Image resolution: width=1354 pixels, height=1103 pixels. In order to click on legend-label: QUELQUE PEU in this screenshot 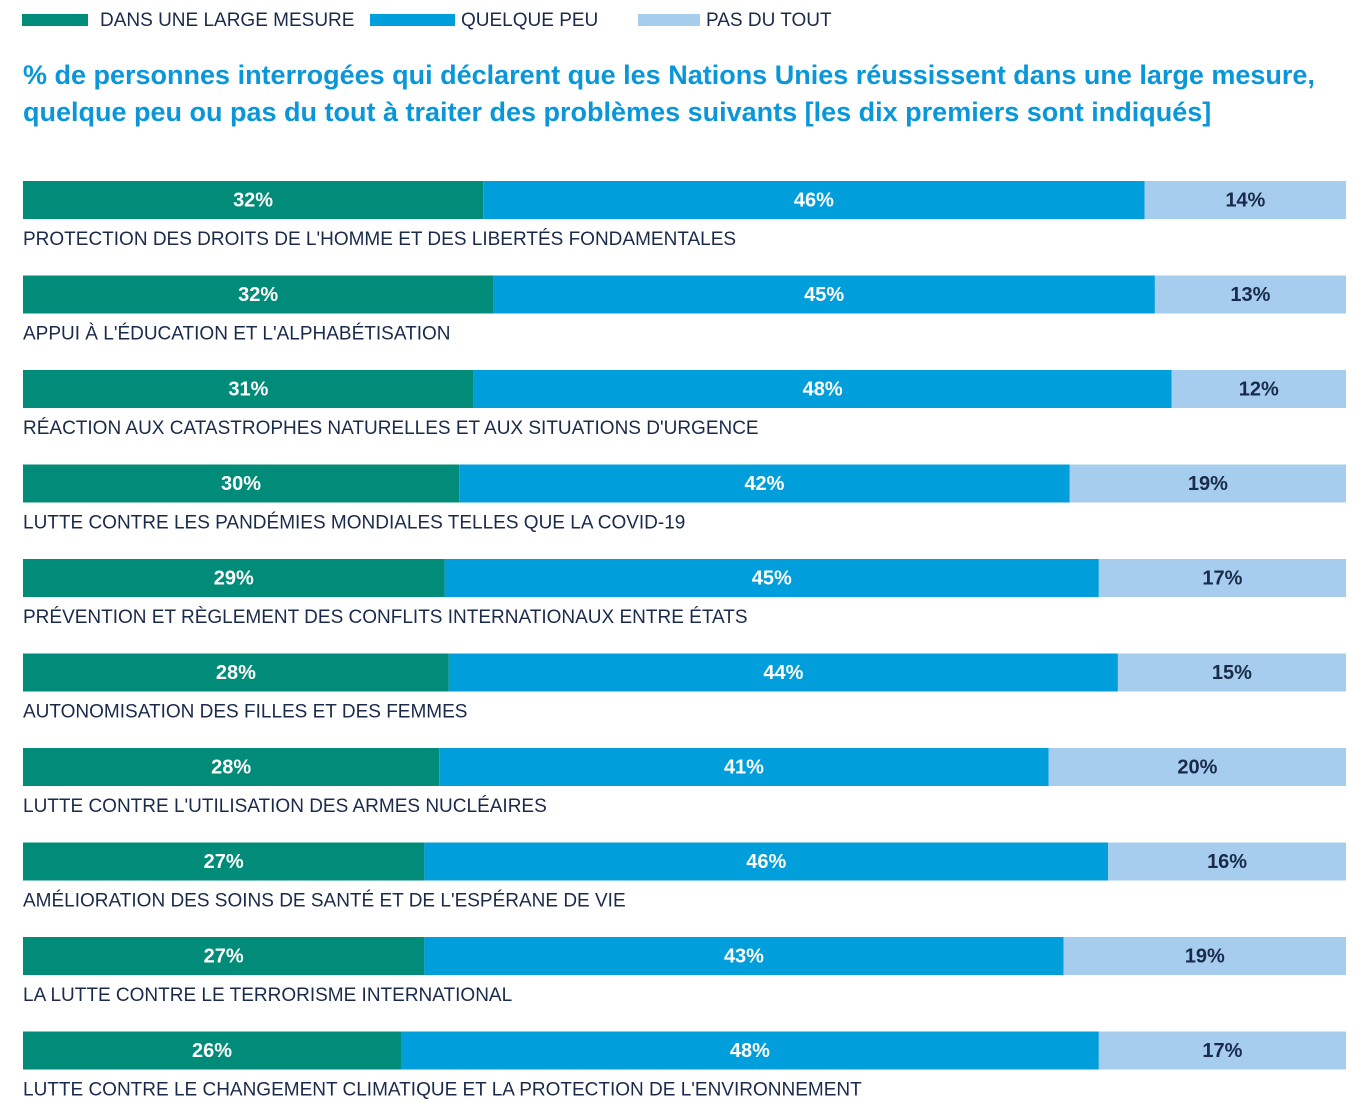, I will do `click(529, 20)`.